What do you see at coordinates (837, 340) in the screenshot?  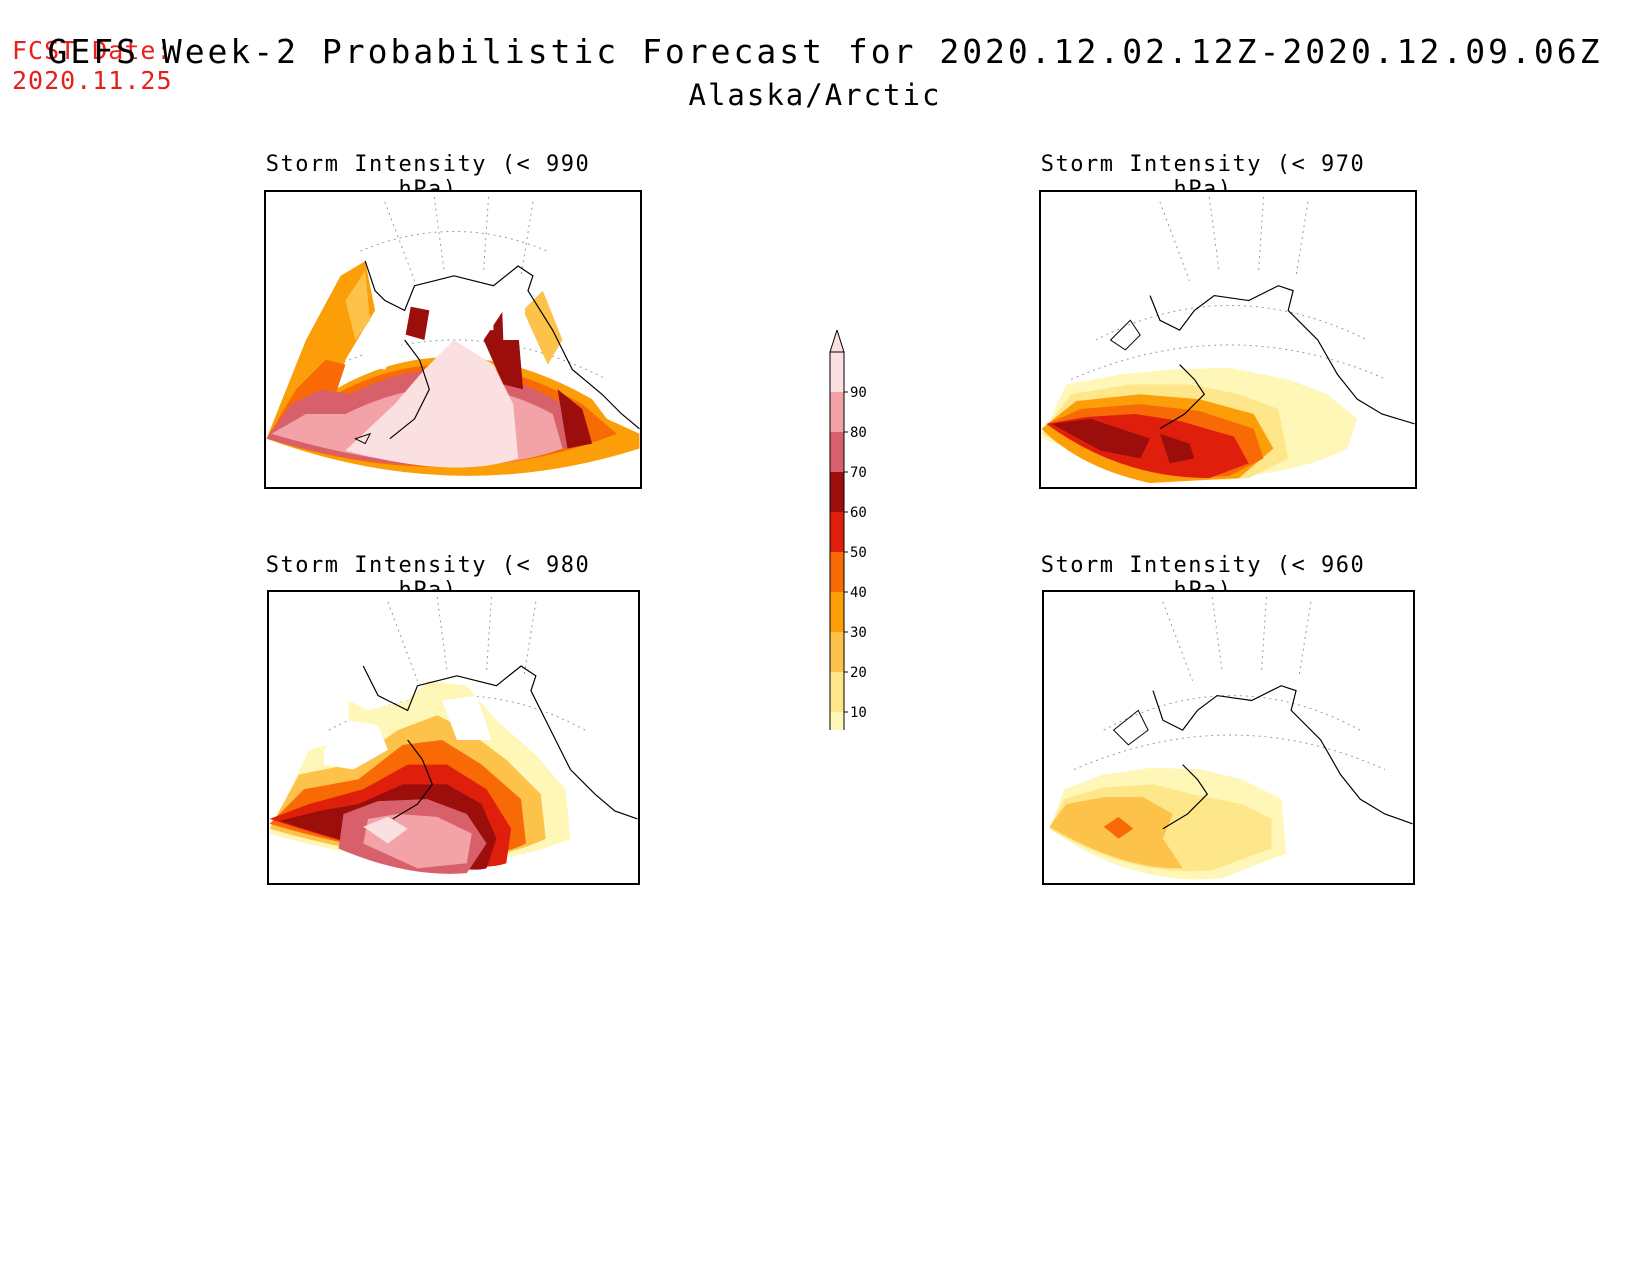 I see `colorbar-top-arrow` at bounding box center [837, 340].